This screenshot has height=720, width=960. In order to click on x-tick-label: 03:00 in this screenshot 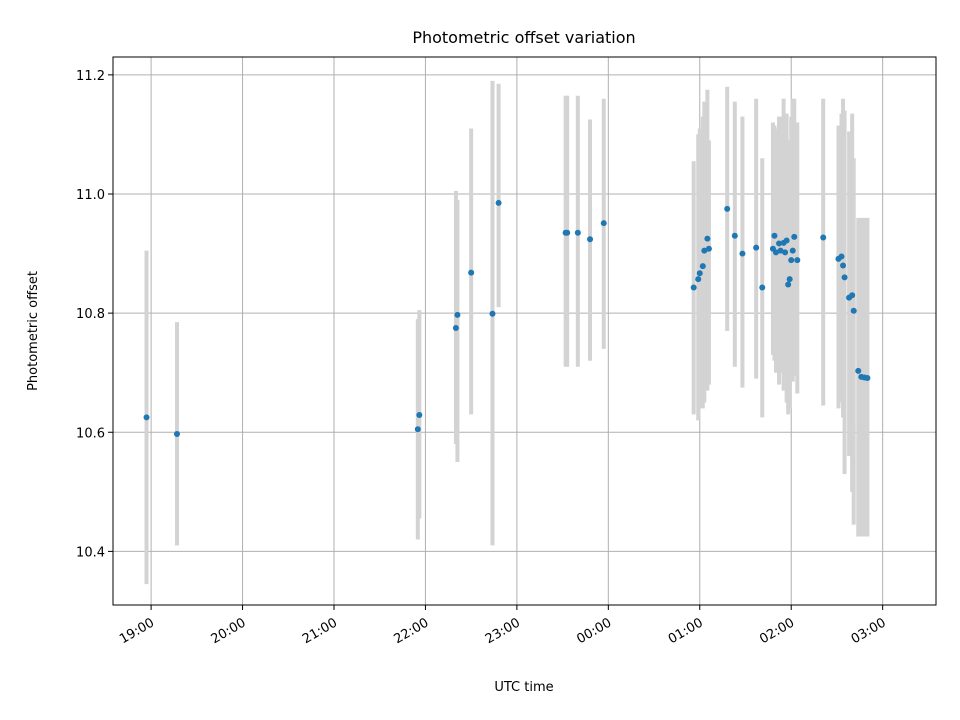, I will do `click(869, 631)`.